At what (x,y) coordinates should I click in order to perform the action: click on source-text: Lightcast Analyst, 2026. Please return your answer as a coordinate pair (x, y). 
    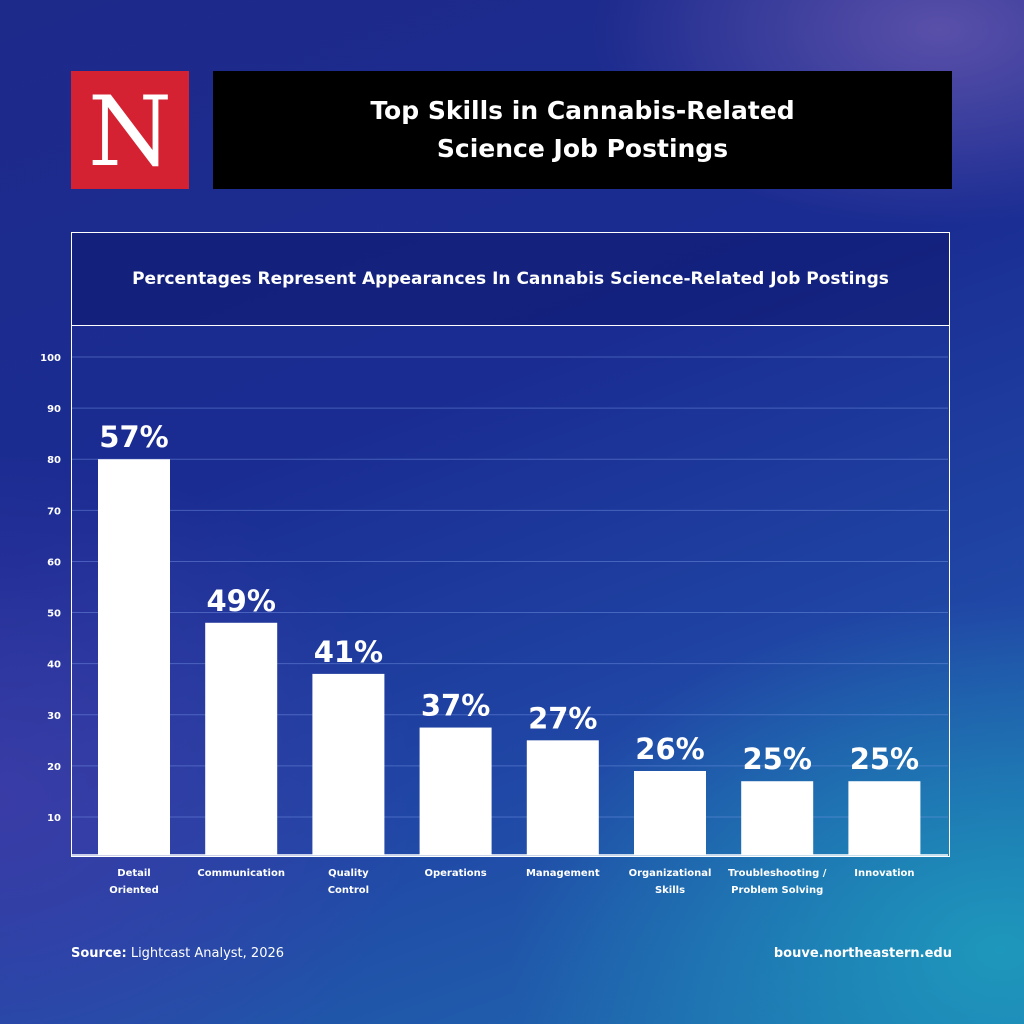
    Looking at the image, I should click on (205, 953).